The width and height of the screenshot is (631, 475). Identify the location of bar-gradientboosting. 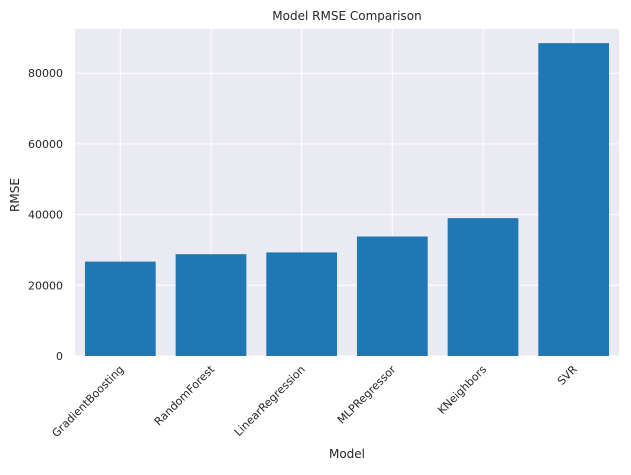
(120, 308).